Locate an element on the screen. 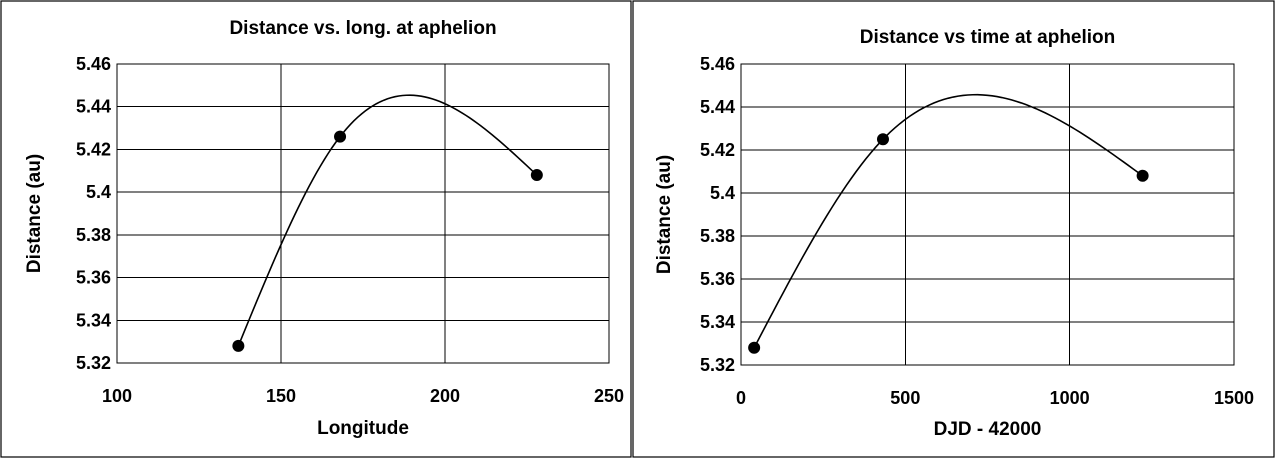  x-tick-label: 1500 is located at coordinates (1234, 398).